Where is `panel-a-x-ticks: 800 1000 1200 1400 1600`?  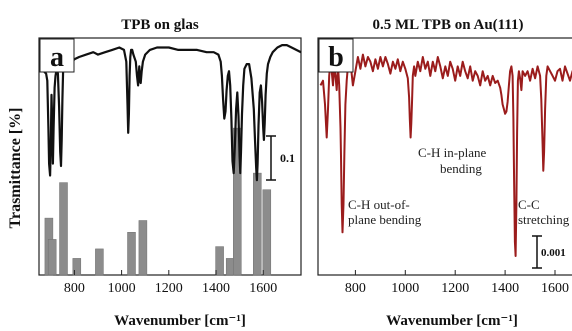 panel-a-x-ticks: 800 1000 1200 1400 1600 is located at coordinates (170, 283).